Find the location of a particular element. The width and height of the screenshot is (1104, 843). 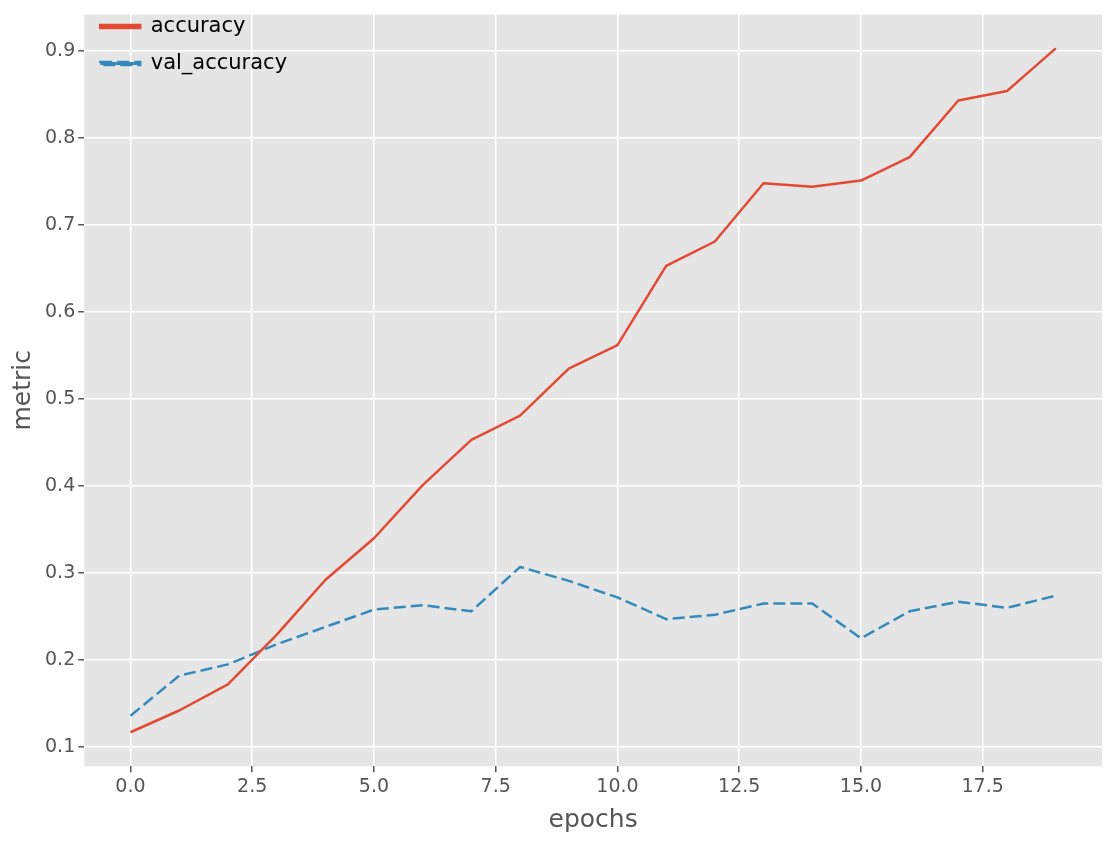

y-tick-label: 0.2 is located at coordinates (60, 657).